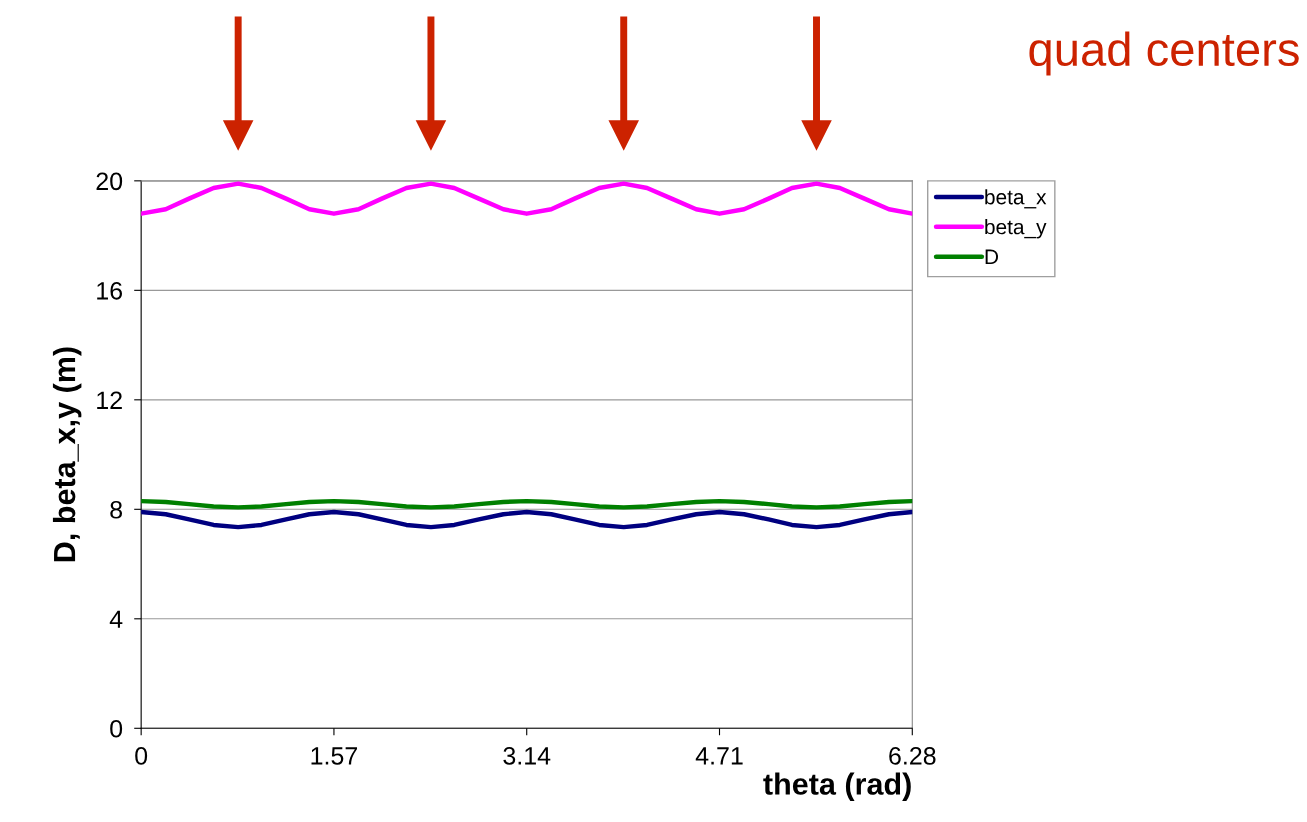 The image size is (1307, 822). I want to click on x-axis-title: theta (rad), so click(837, 786).